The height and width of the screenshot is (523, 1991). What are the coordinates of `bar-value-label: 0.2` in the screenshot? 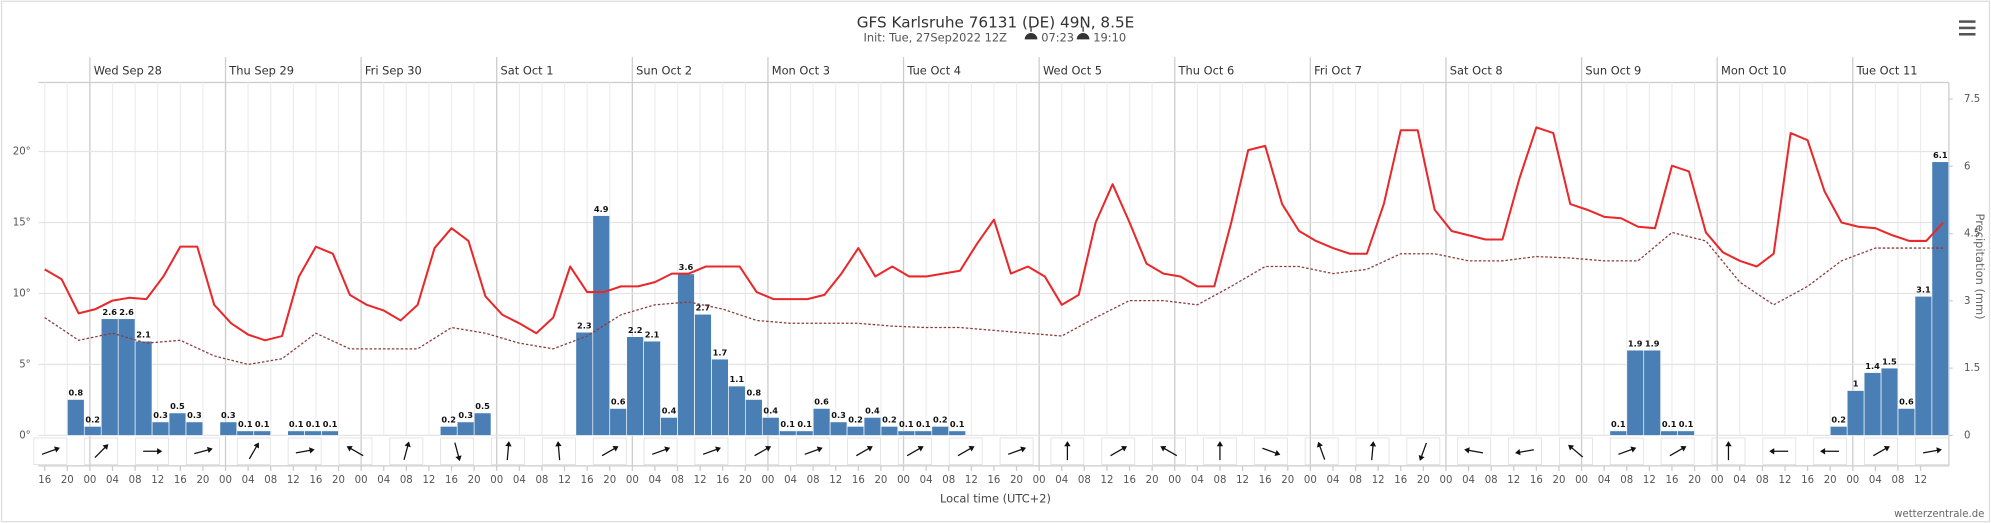 It's located at (940, 420).